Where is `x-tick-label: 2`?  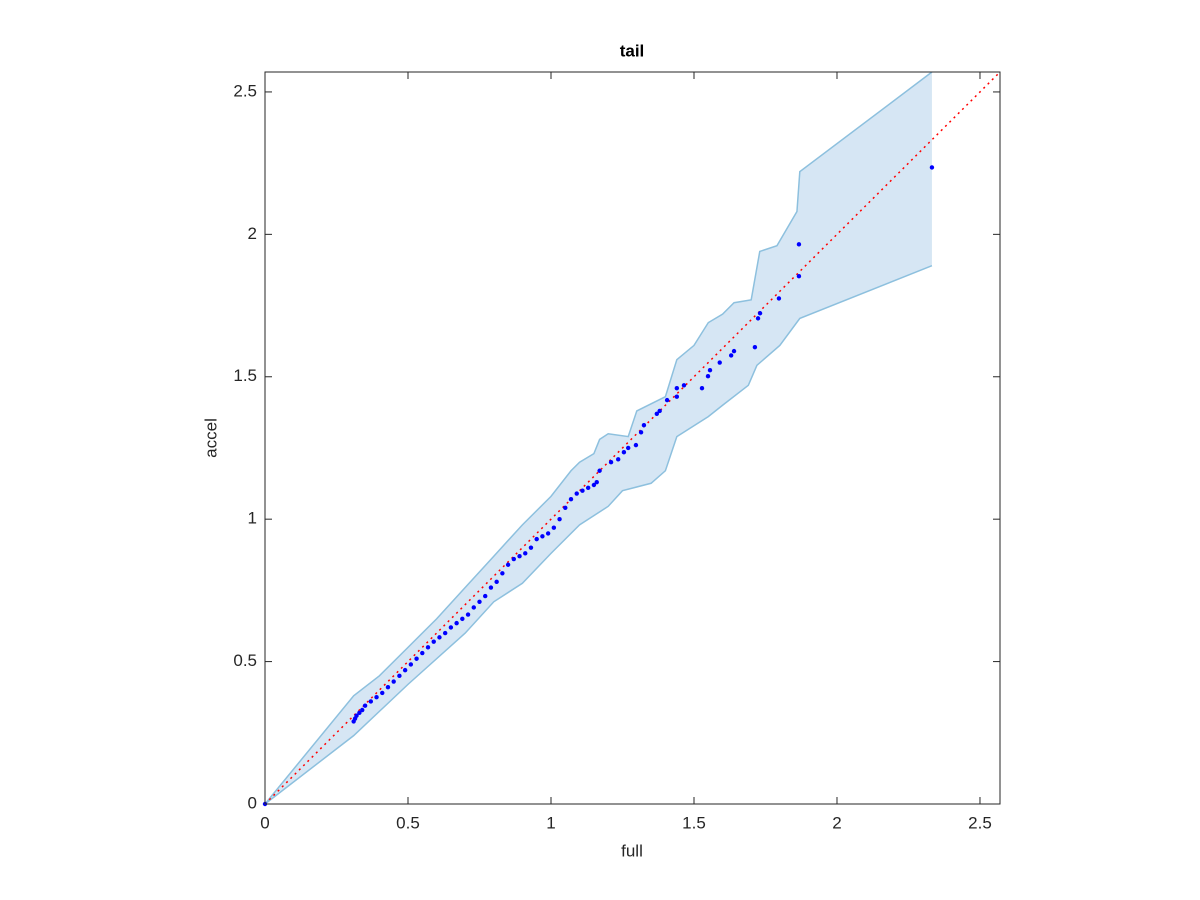
x-tick-label: 2 is located at coordinates (836, 822).